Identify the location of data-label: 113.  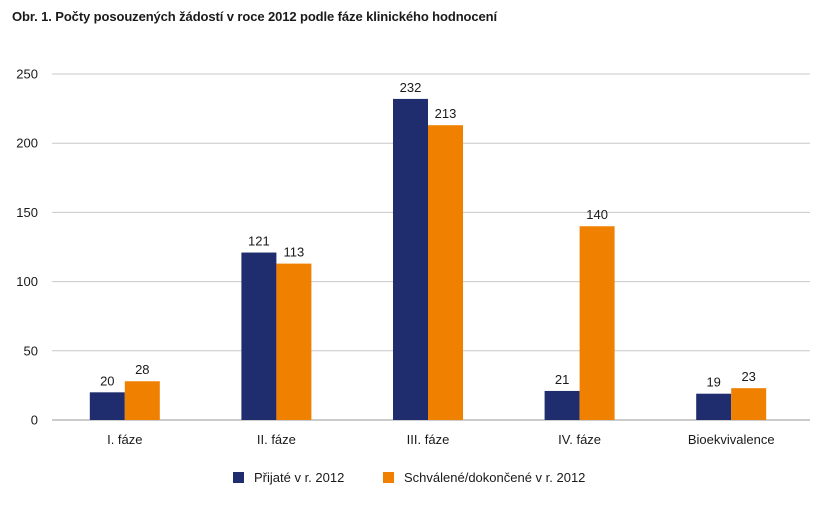
(294, 252).